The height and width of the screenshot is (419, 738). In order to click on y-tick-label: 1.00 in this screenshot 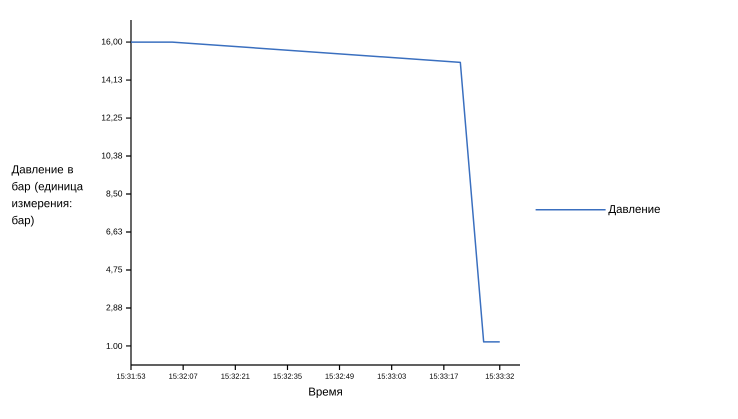, I will do `click(114, 345)`.